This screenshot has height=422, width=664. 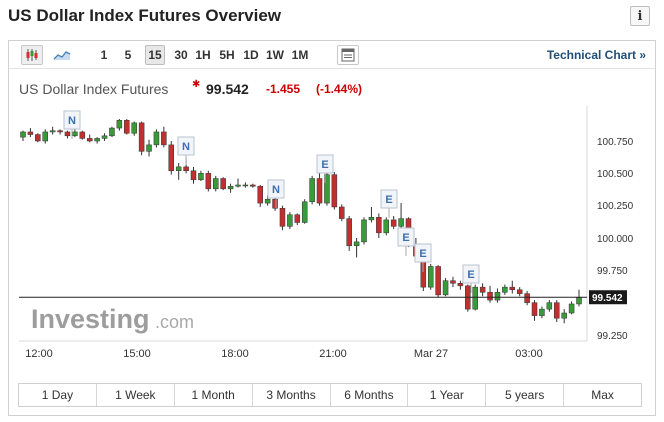 I want to click on chart-toolbar: 1 5 15 30 1H 5H 1D 1W 1M Technical Chart », so click(x=332, y=55).